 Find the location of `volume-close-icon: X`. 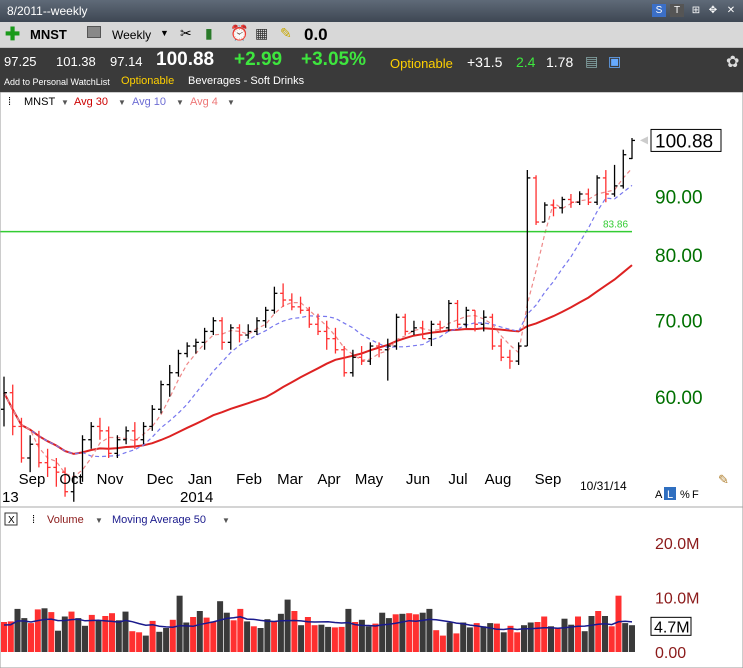

volume-close-icon: X is located at coordinates (11, 520).